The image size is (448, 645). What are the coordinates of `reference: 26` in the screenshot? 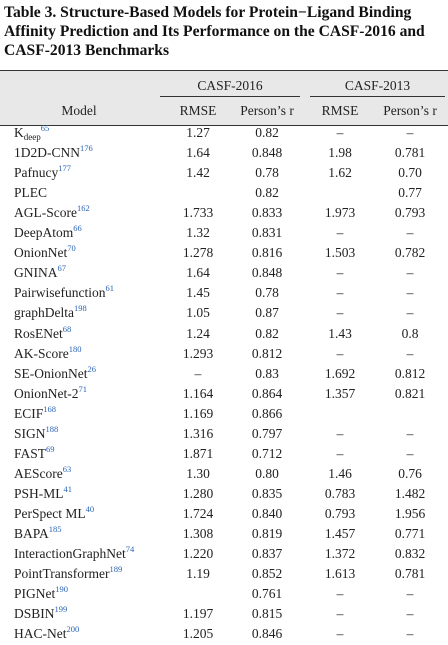 It's located at (92, 368).